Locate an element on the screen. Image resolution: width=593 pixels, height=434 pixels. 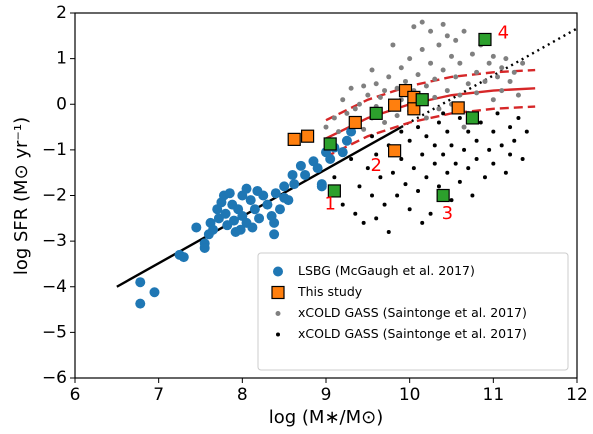
annotation: 1 is located at coordinates (329, 204).